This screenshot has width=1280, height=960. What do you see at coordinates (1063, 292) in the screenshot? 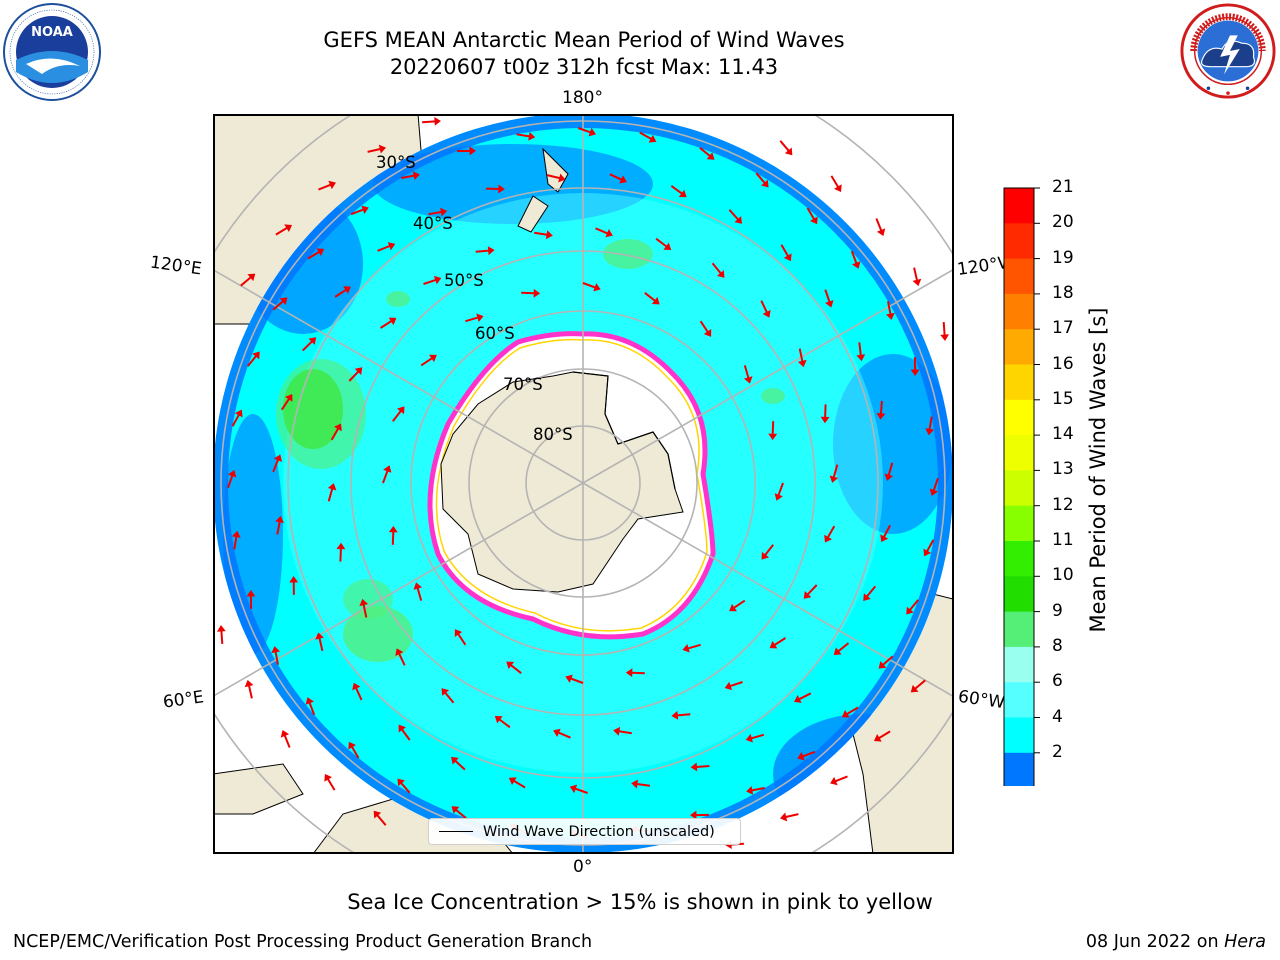
I see `colorbar-tick-label: 18` at bounding box center [1063, 292].